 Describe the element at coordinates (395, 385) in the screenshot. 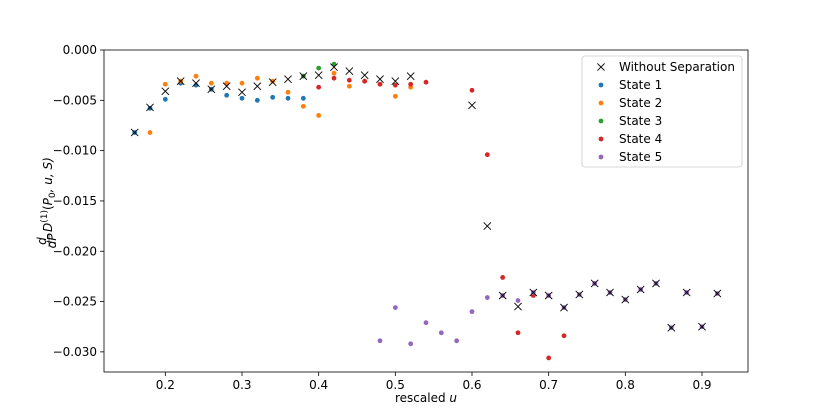

I see `x-tick-label: 0.5` at that location.